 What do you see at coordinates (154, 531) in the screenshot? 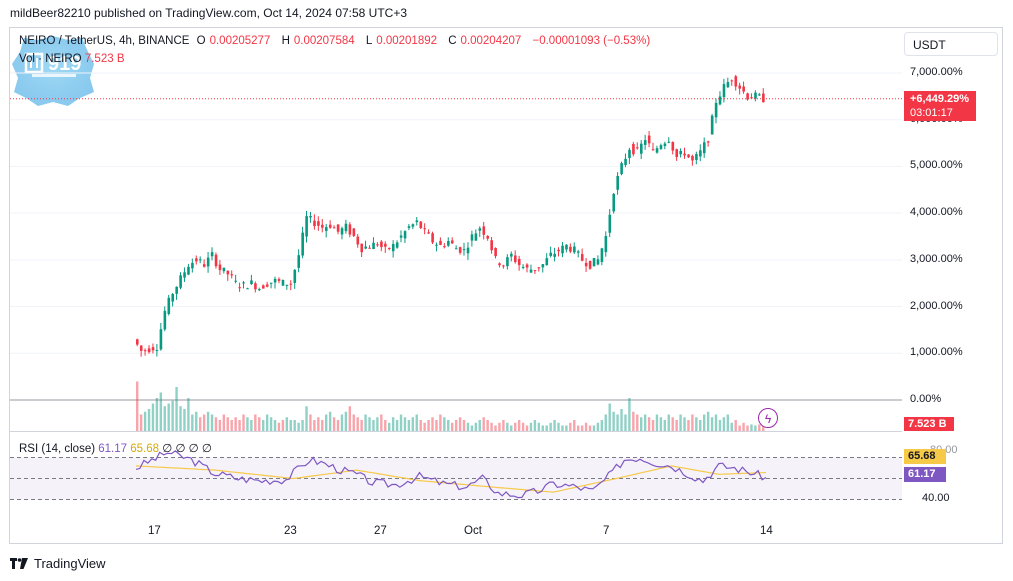
I see `time-axis-tick: 17` at bounding box center [154, 531].